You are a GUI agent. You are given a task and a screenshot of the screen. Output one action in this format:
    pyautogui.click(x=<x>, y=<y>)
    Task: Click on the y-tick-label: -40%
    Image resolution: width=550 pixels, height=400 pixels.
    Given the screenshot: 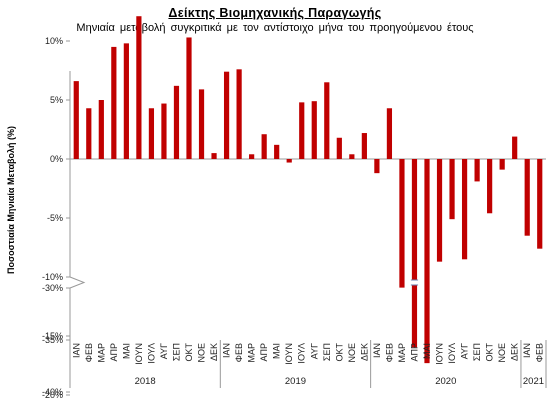 What is the action you would take?
    pyautogui.click(x=52, y=392)
    